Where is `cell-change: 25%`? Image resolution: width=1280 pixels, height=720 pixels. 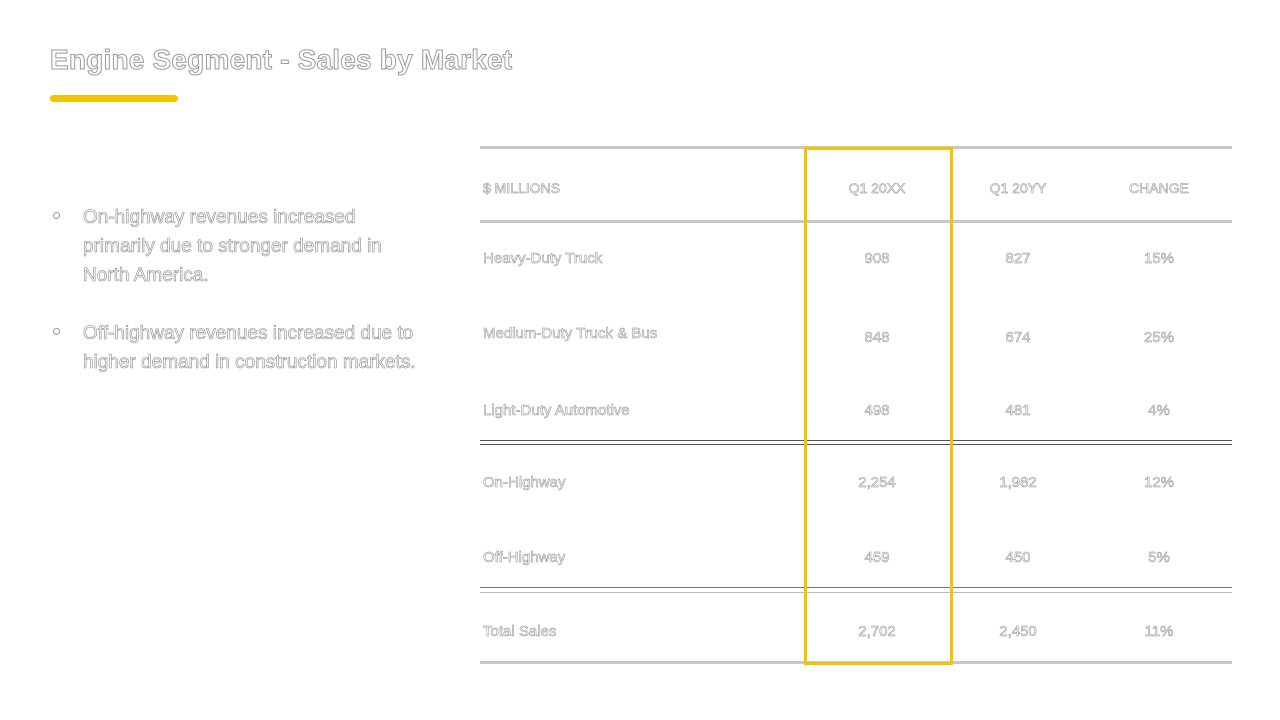 cell-change: 25% is located at coordinates (1159, 338).